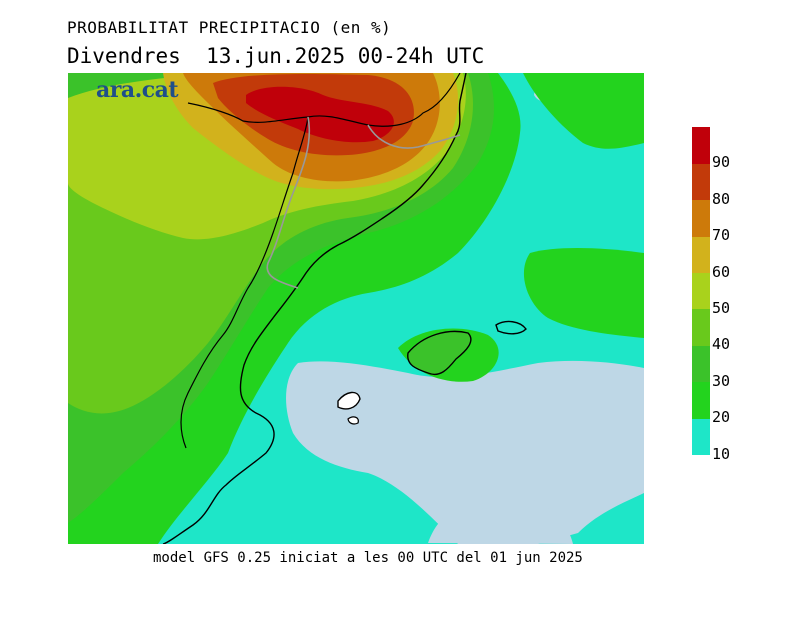  I want to click on legend-tick-label: 30, so click(721, 380).